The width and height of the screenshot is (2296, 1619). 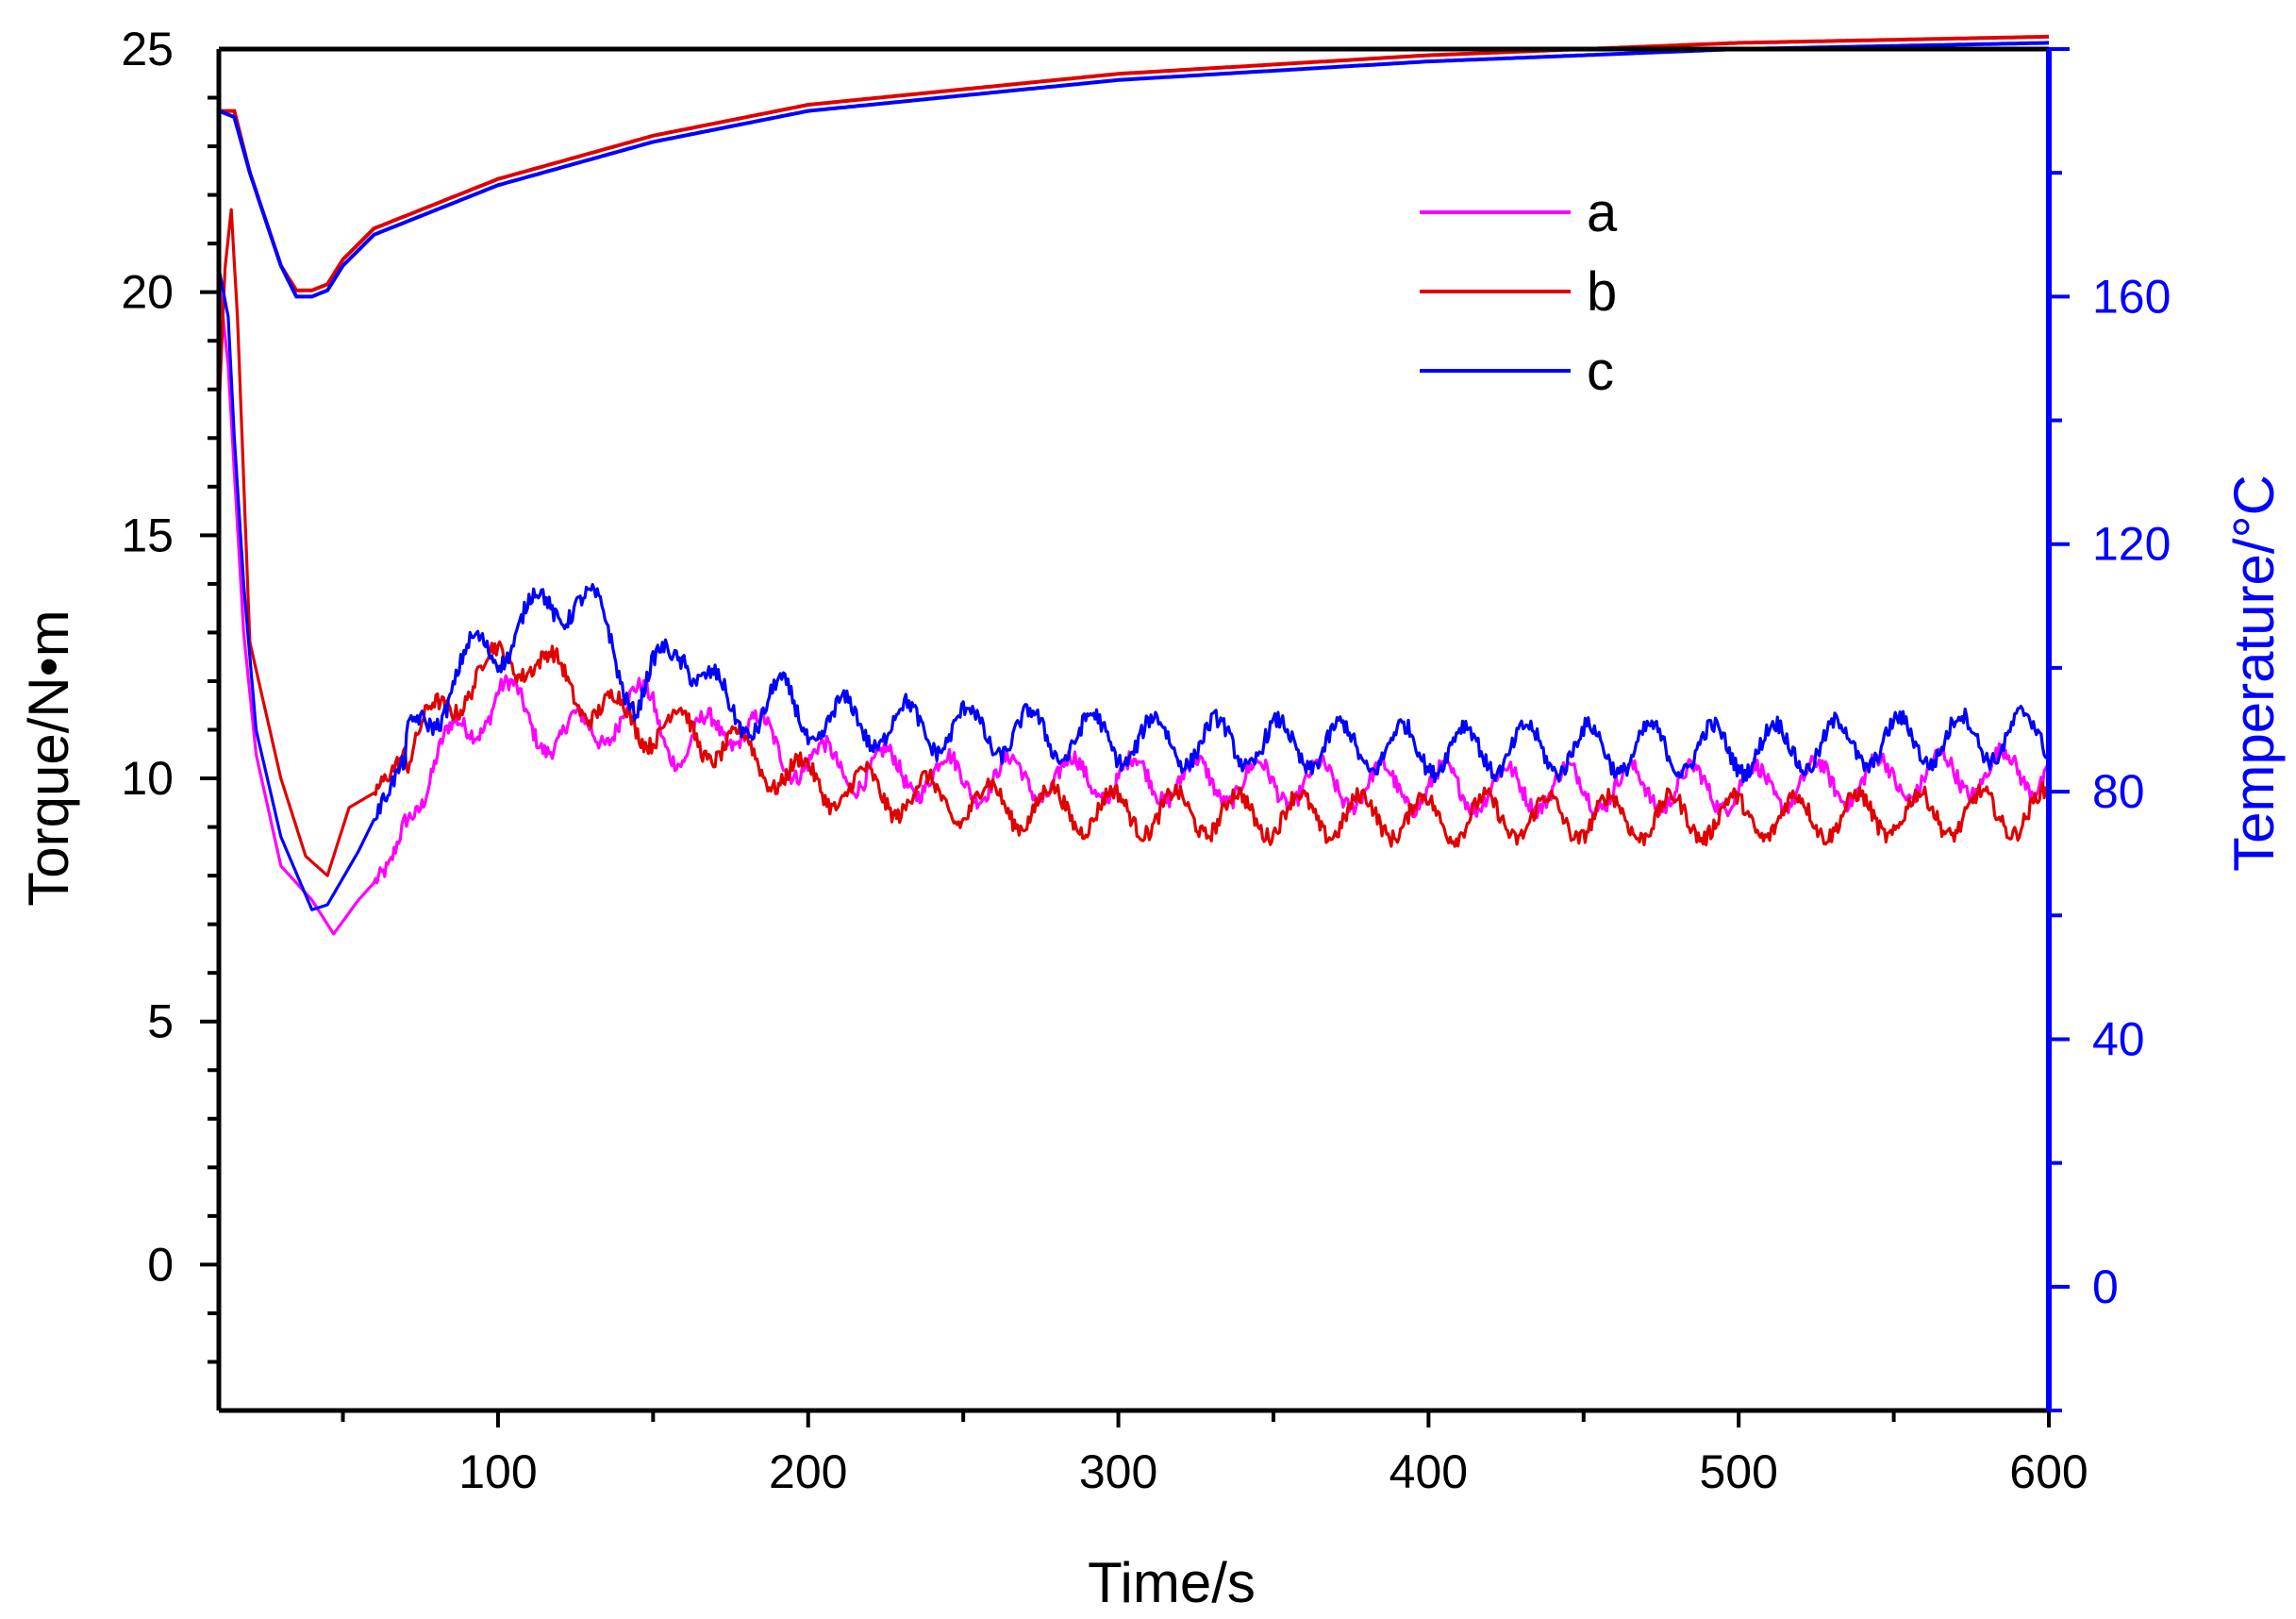 What do you see at coordinates (2131, 296) in the screenshot?
I see `y-right-tick-label: 160` at bounding box center [2131, 296].